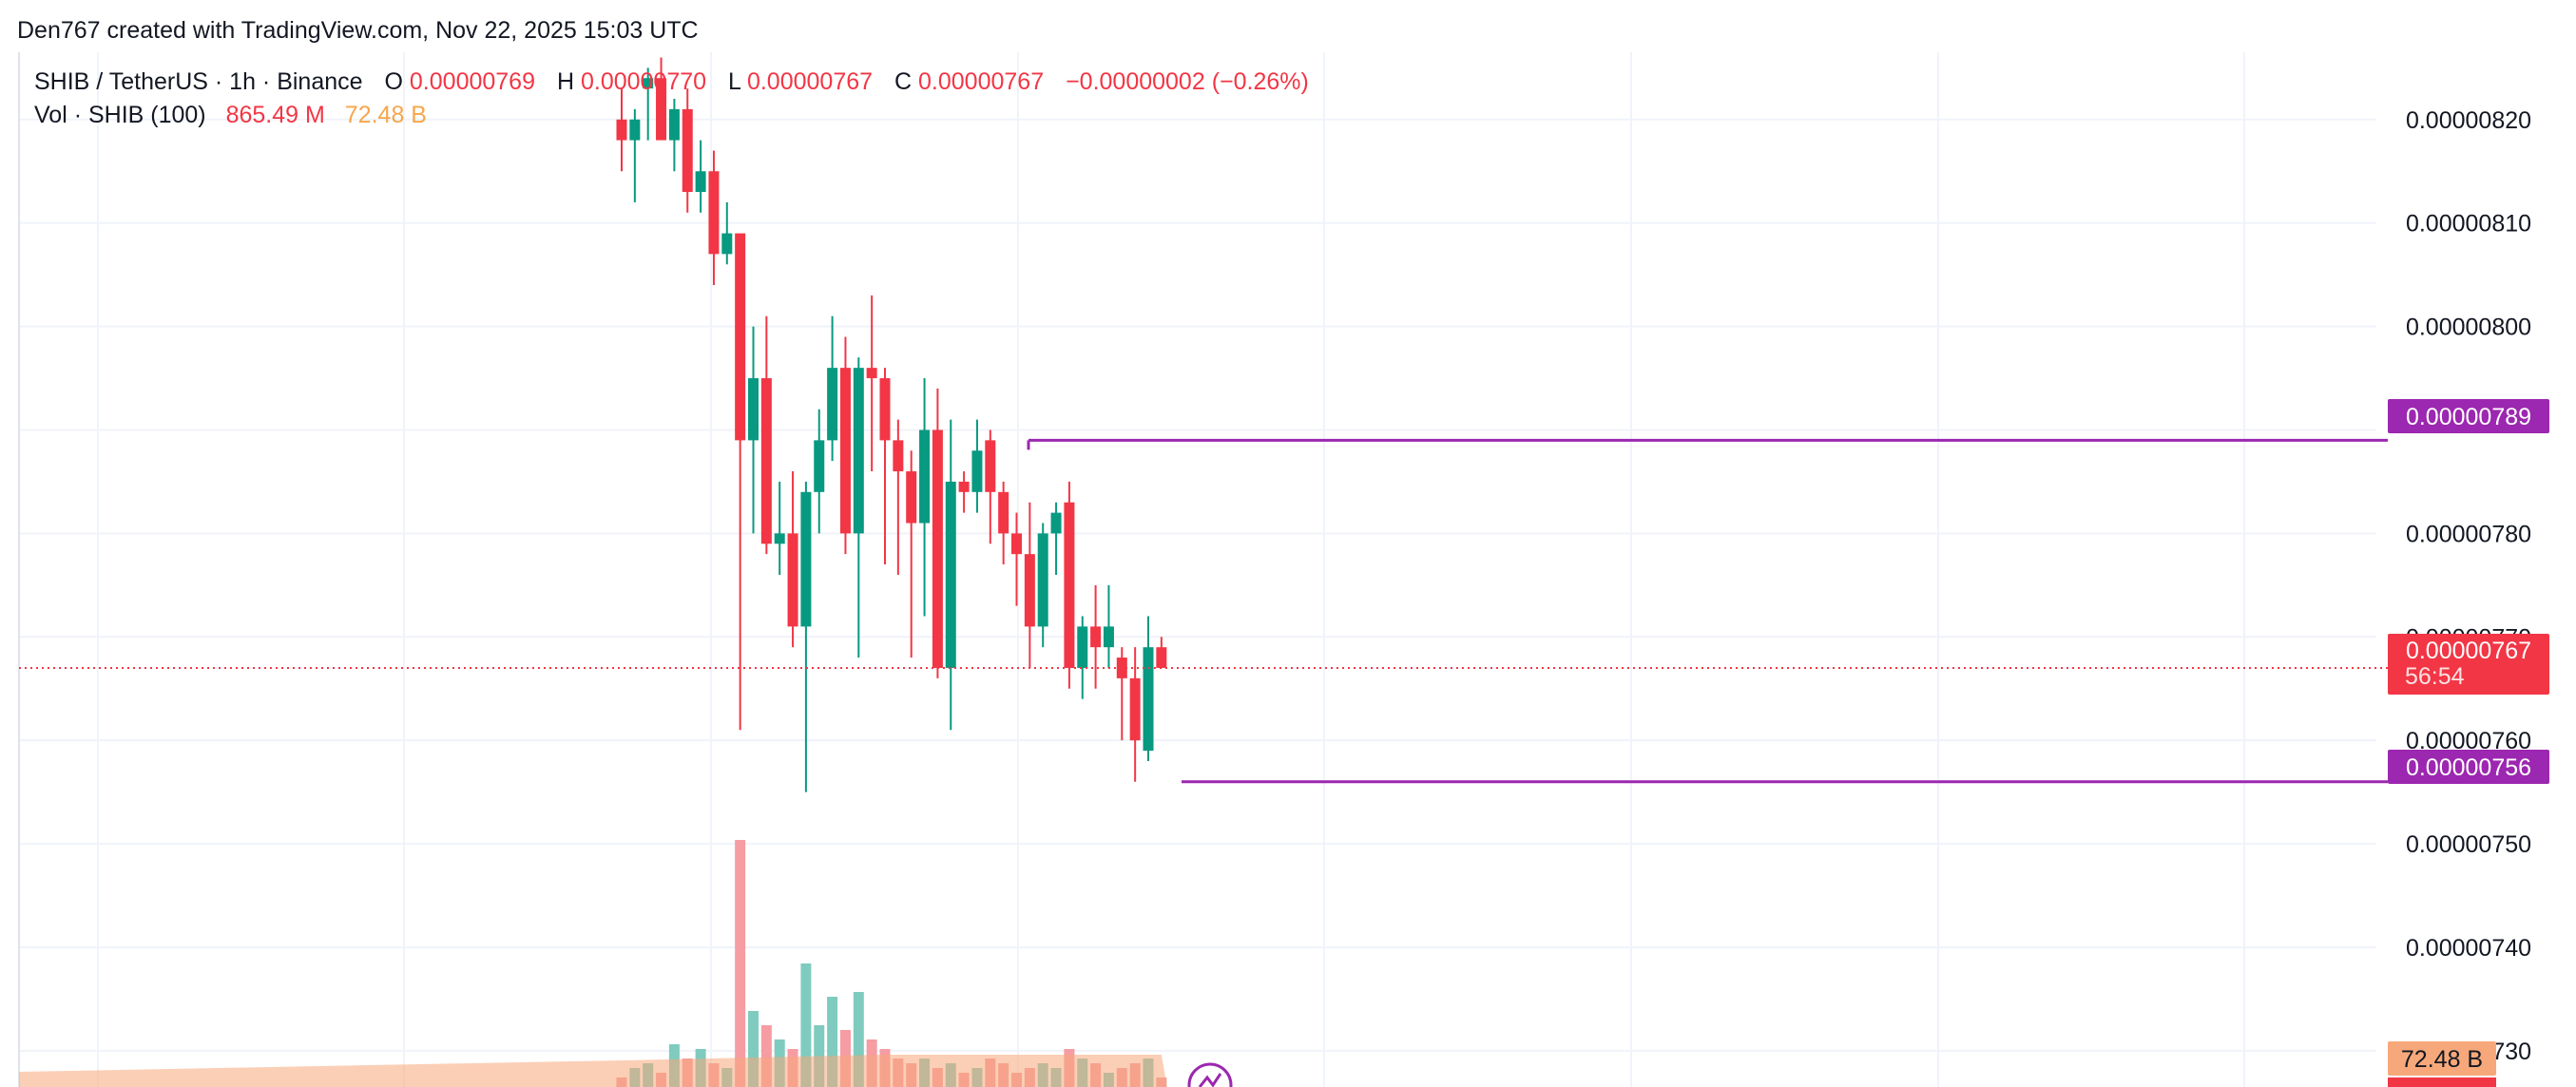 Image resolution: width=2576 pixels, height=1087 pixels. Describe the element at coordinates (198, 81) in the screenshot. I see `legend-symbol: SHIB / TetherUS · 1h · Binance` at that location.